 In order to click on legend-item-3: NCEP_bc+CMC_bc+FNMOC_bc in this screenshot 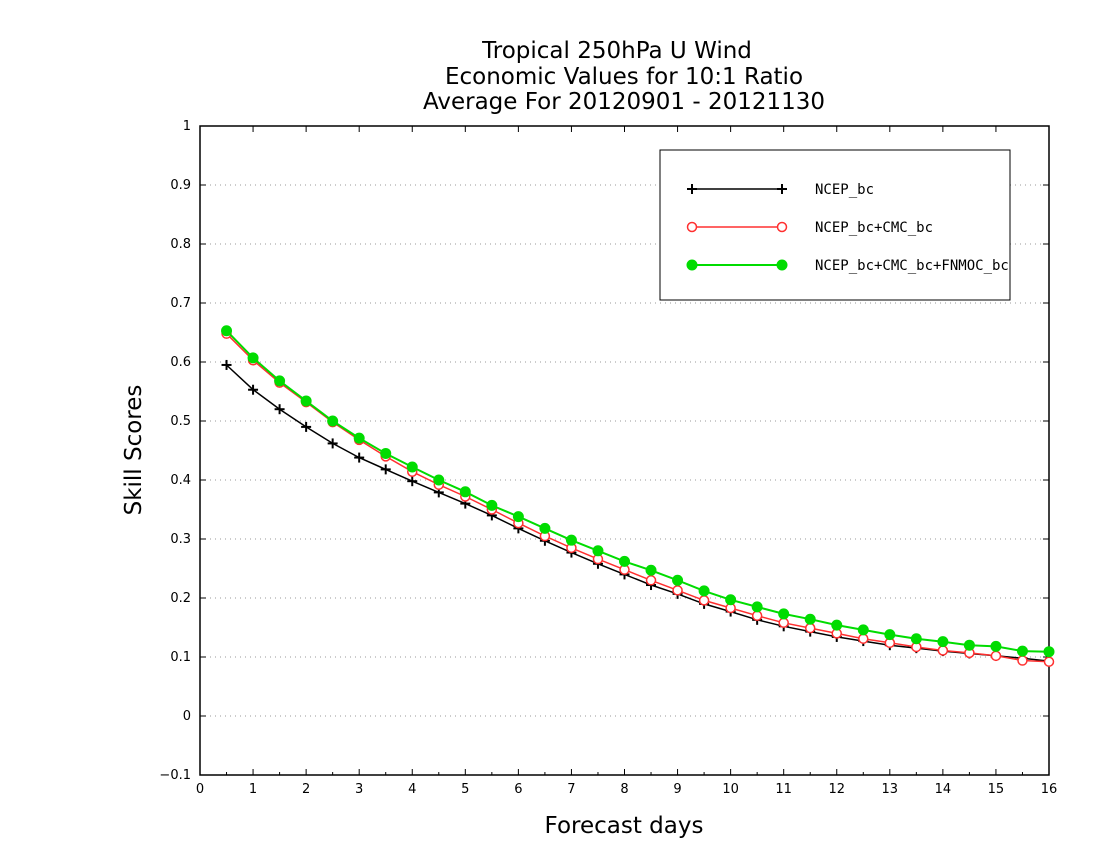, I will do `click(847, 266)`.